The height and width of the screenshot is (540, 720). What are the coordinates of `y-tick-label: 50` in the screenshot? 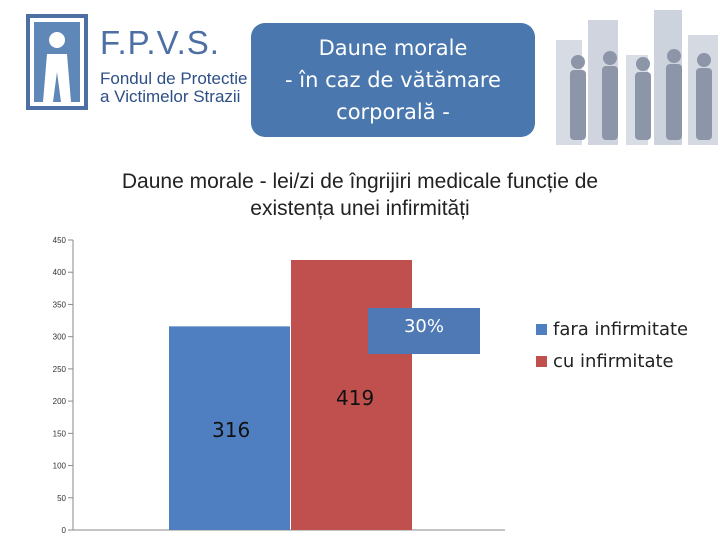 It's located at (61, 498).